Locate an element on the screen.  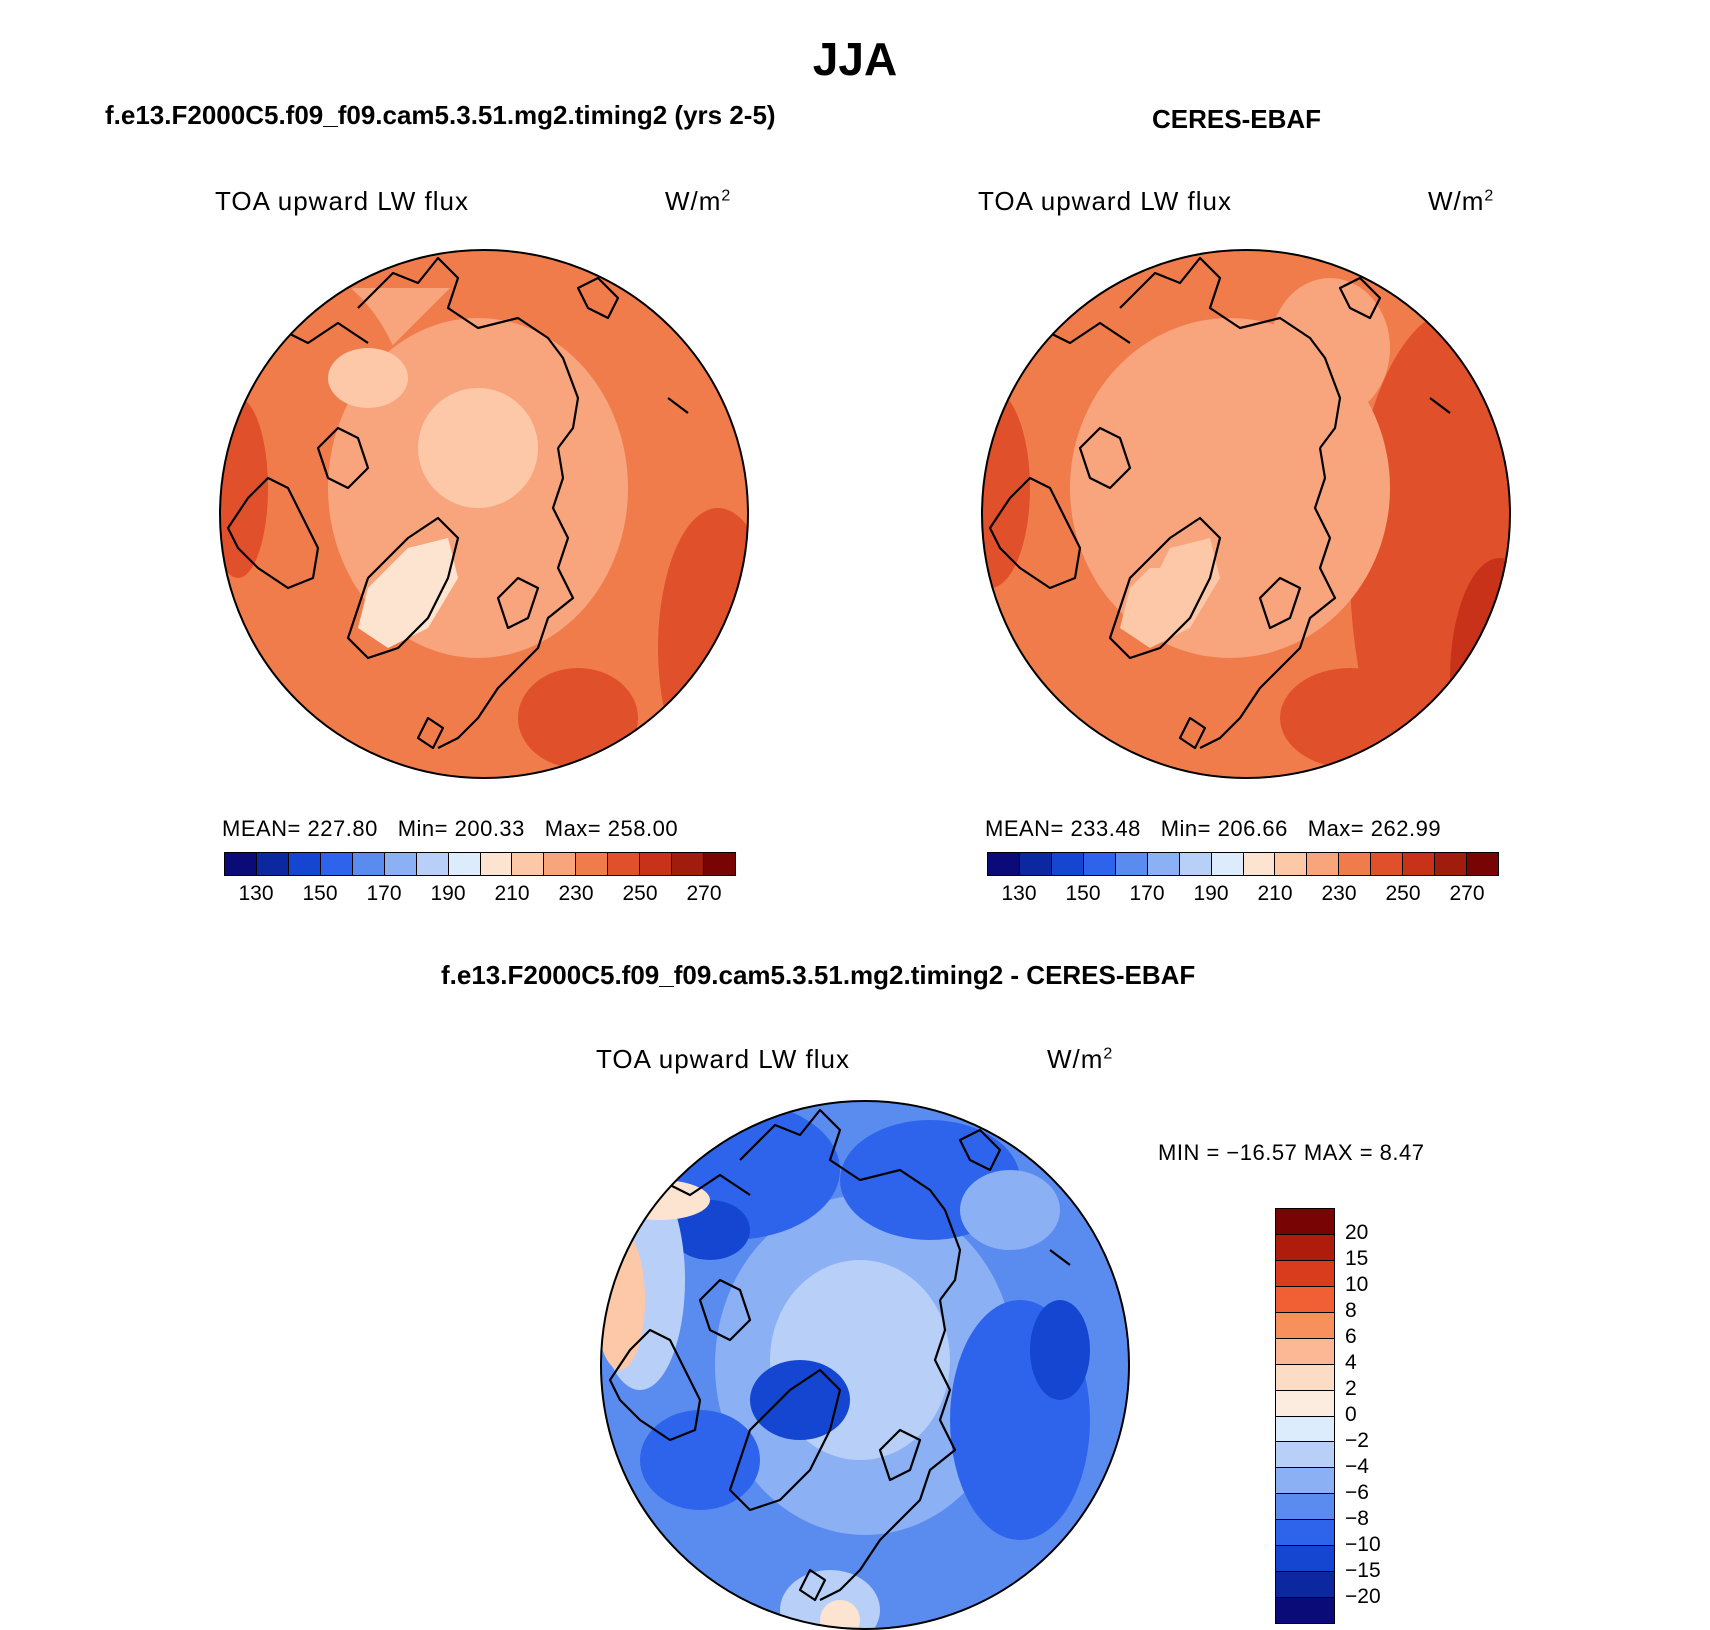
panel3-colorbar: 20 15 10 8 6 4 2 0 −2 −4 −6 −8 −10 −15 −20 is located at coordinates (1350, 1418).